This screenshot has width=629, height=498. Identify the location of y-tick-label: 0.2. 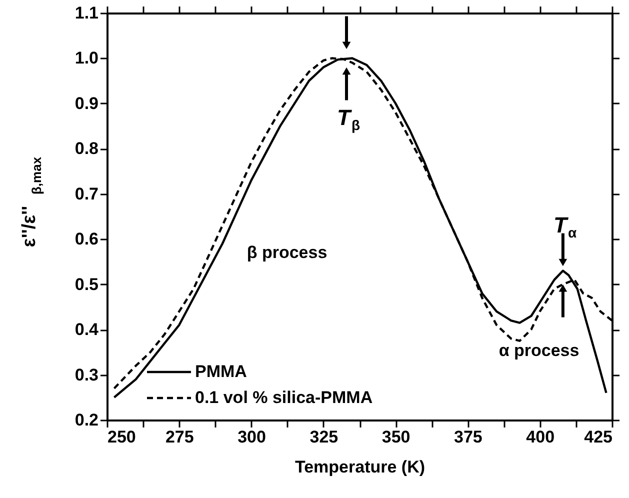
(86, 420).